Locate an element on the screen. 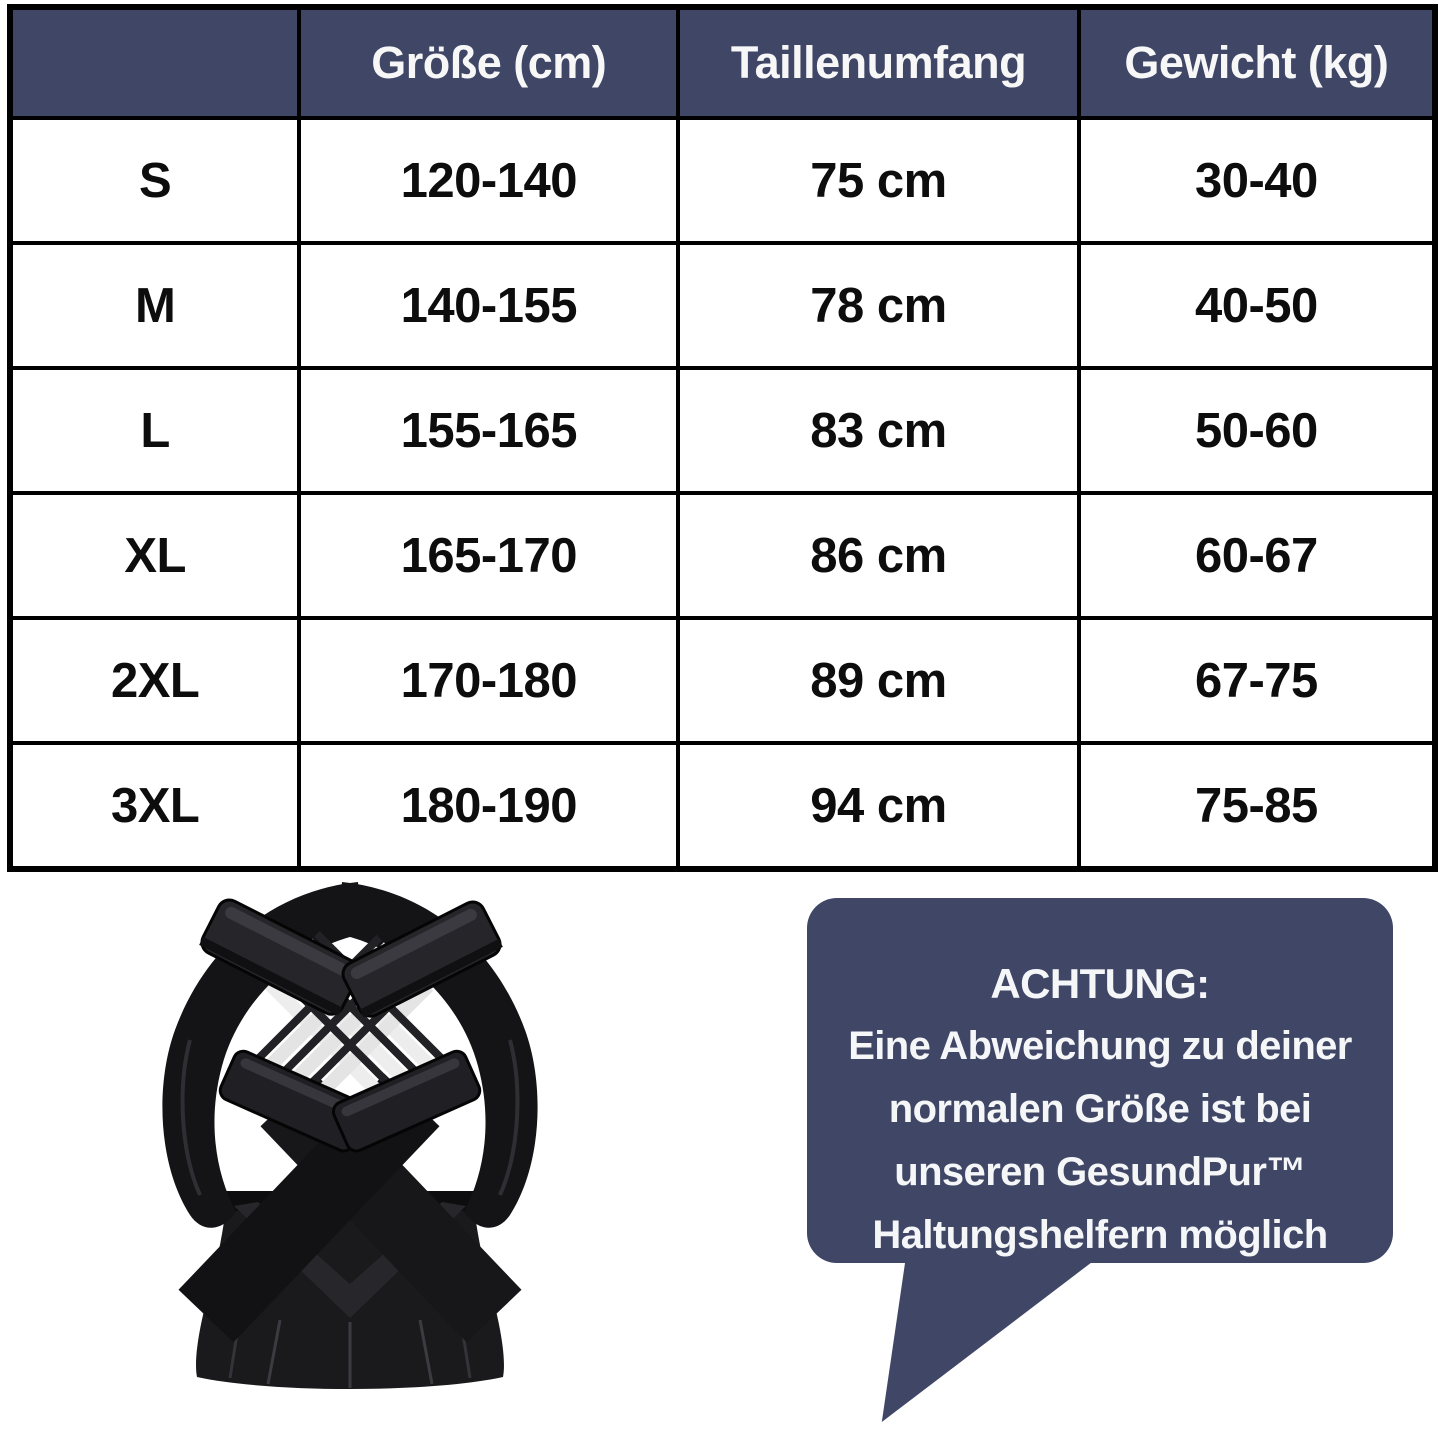 The height and width of the screenshot is (1445, 1445). value-cell: 86 cm is located at coordinates (878, 555).